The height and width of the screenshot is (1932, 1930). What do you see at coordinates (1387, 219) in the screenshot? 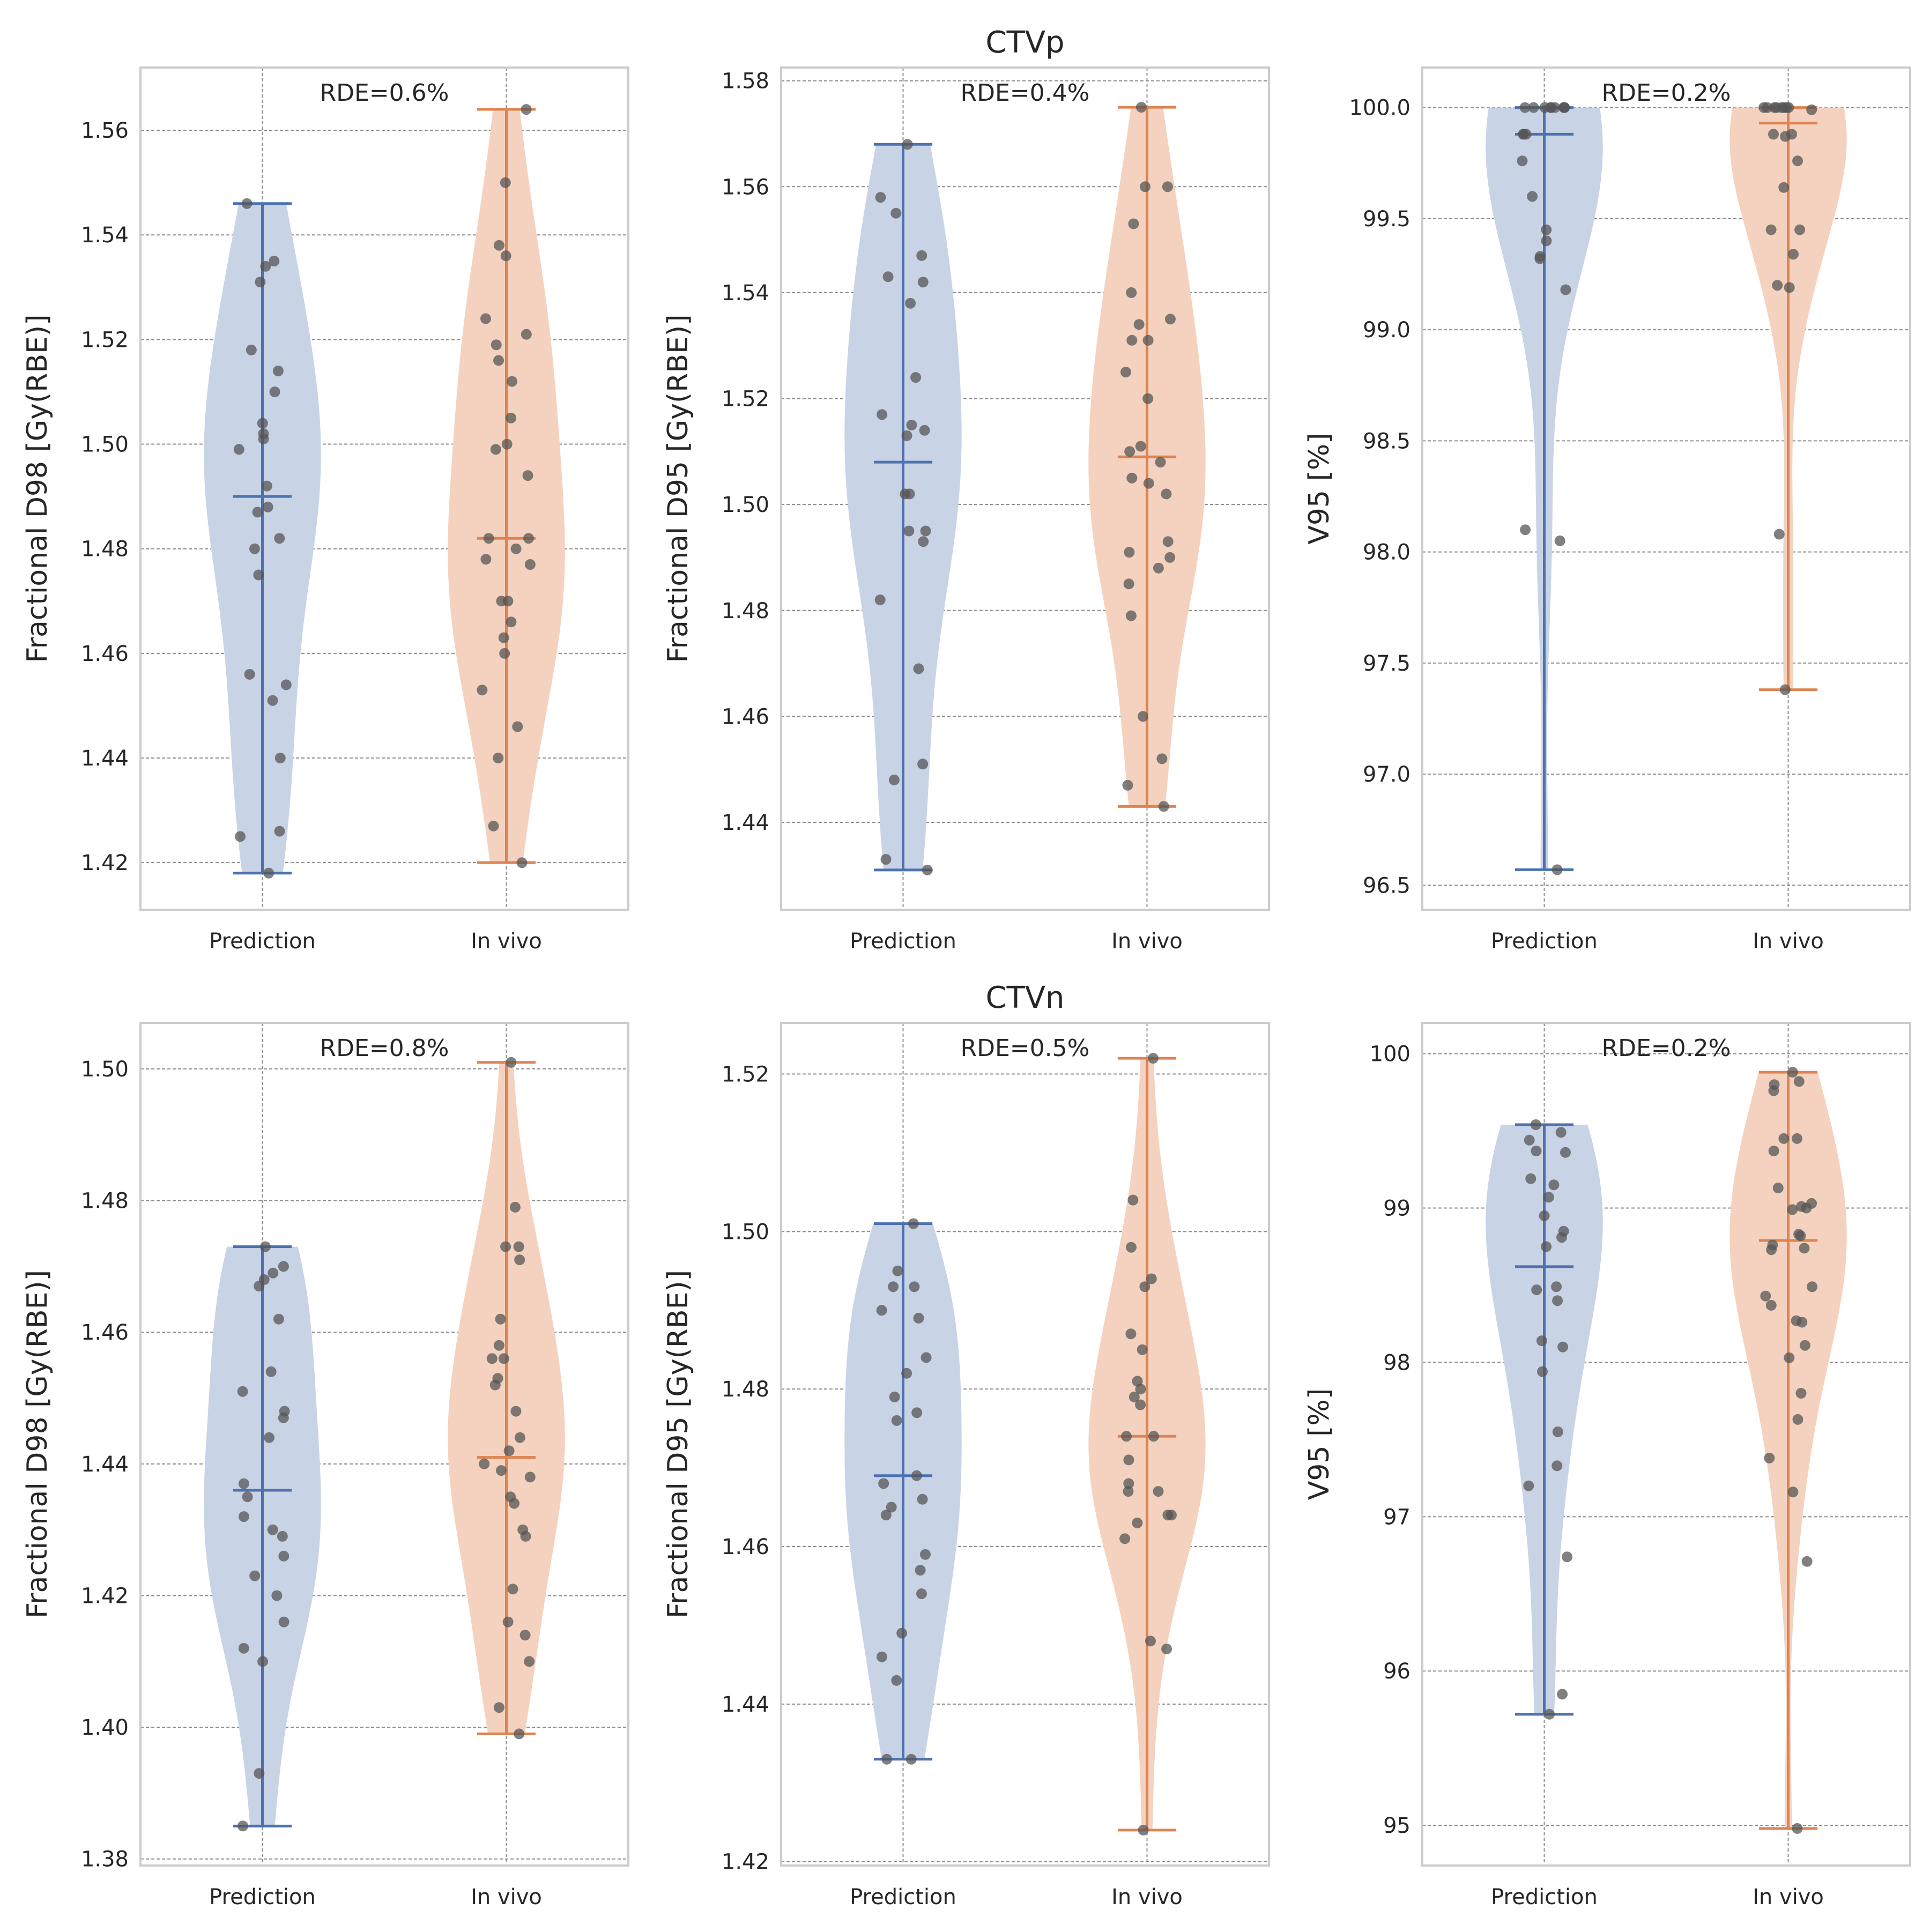
I see `y-tick-label: 99.5` at bounding box center [1387, 219].